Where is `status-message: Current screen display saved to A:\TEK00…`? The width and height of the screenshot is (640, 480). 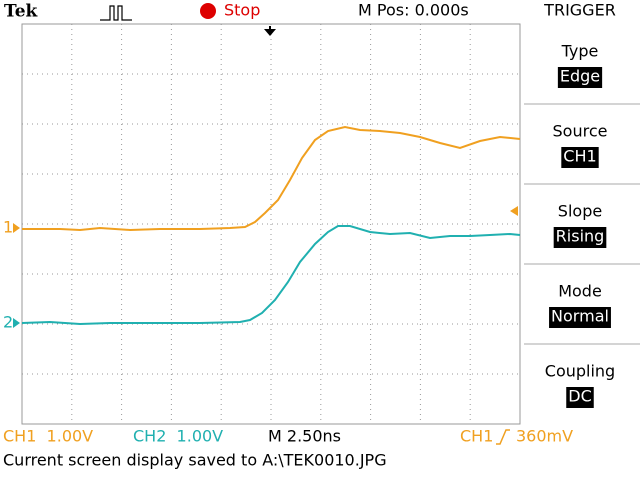 status-message: Current screen display saved to A:\TEK00… is located at coordinates (195, 460).